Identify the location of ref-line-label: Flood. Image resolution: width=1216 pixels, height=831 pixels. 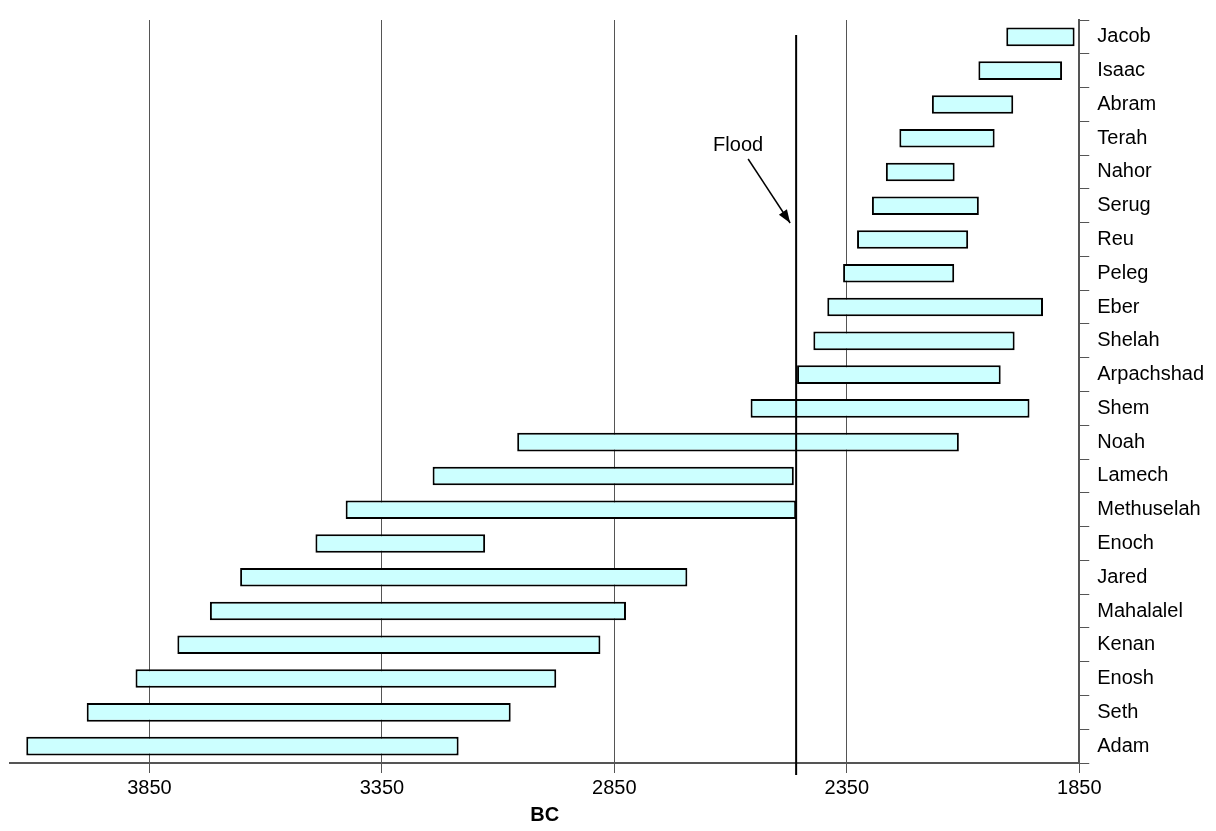
(738, 143).